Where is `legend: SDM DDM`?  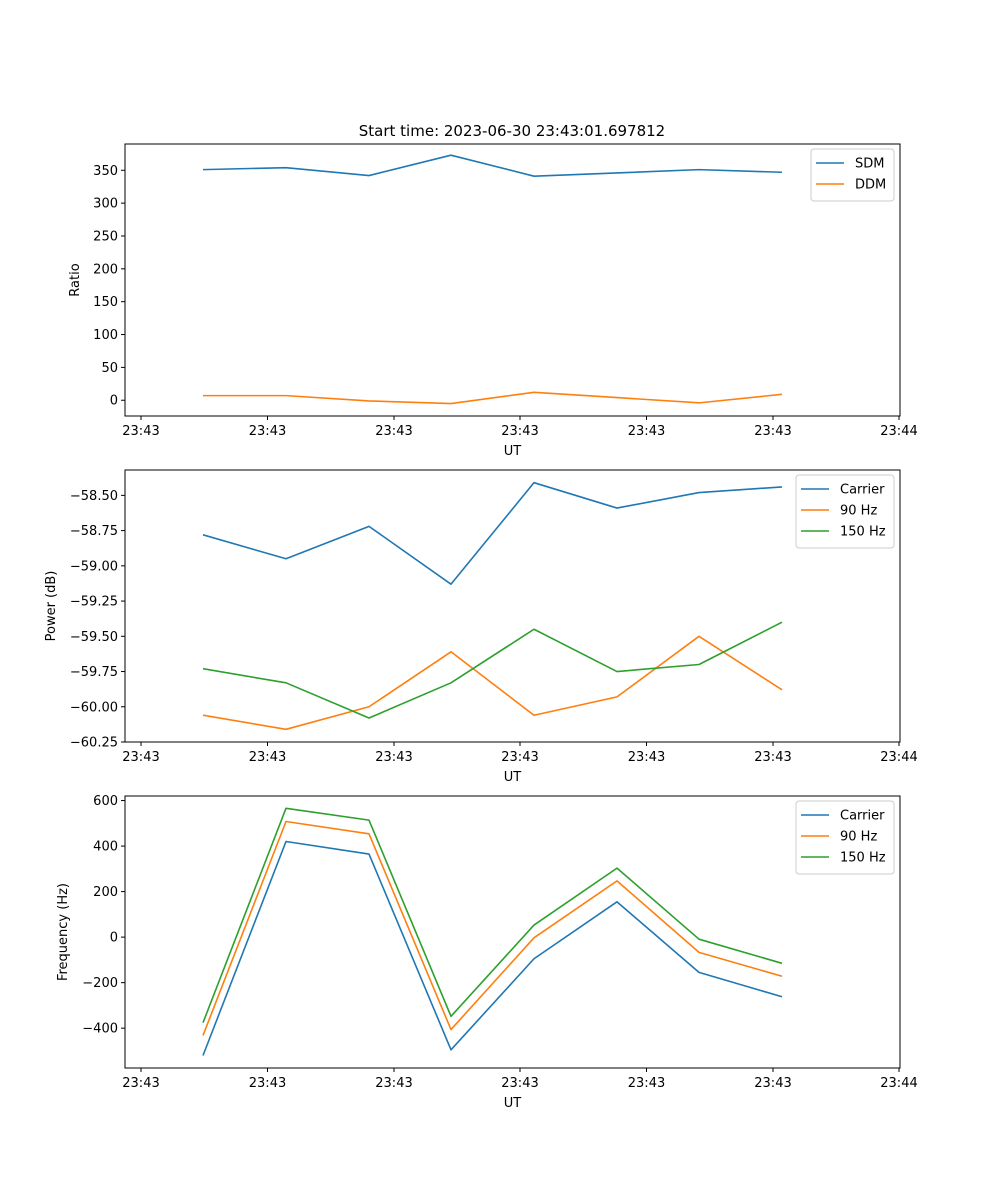
legend: SDM DDM is located at coordinates (852, 175).